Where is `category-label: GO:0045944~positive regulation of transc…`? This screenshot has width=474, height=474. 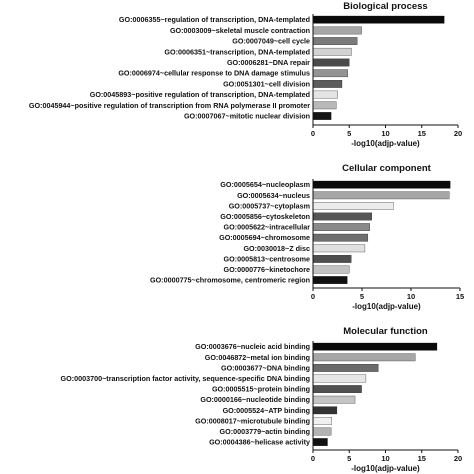 category-label: GO:0045944~positive regulation of transc… is located at coordinates (169, 105).